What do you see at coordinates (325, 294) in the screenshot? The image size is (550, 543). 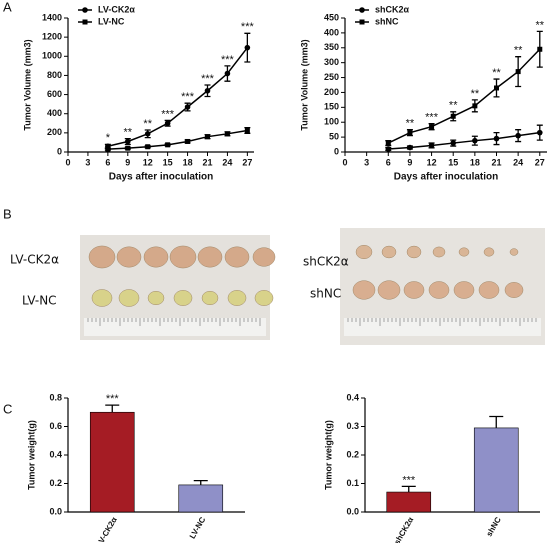 I see `row-label: shNC` at bounding box center [325, 294].